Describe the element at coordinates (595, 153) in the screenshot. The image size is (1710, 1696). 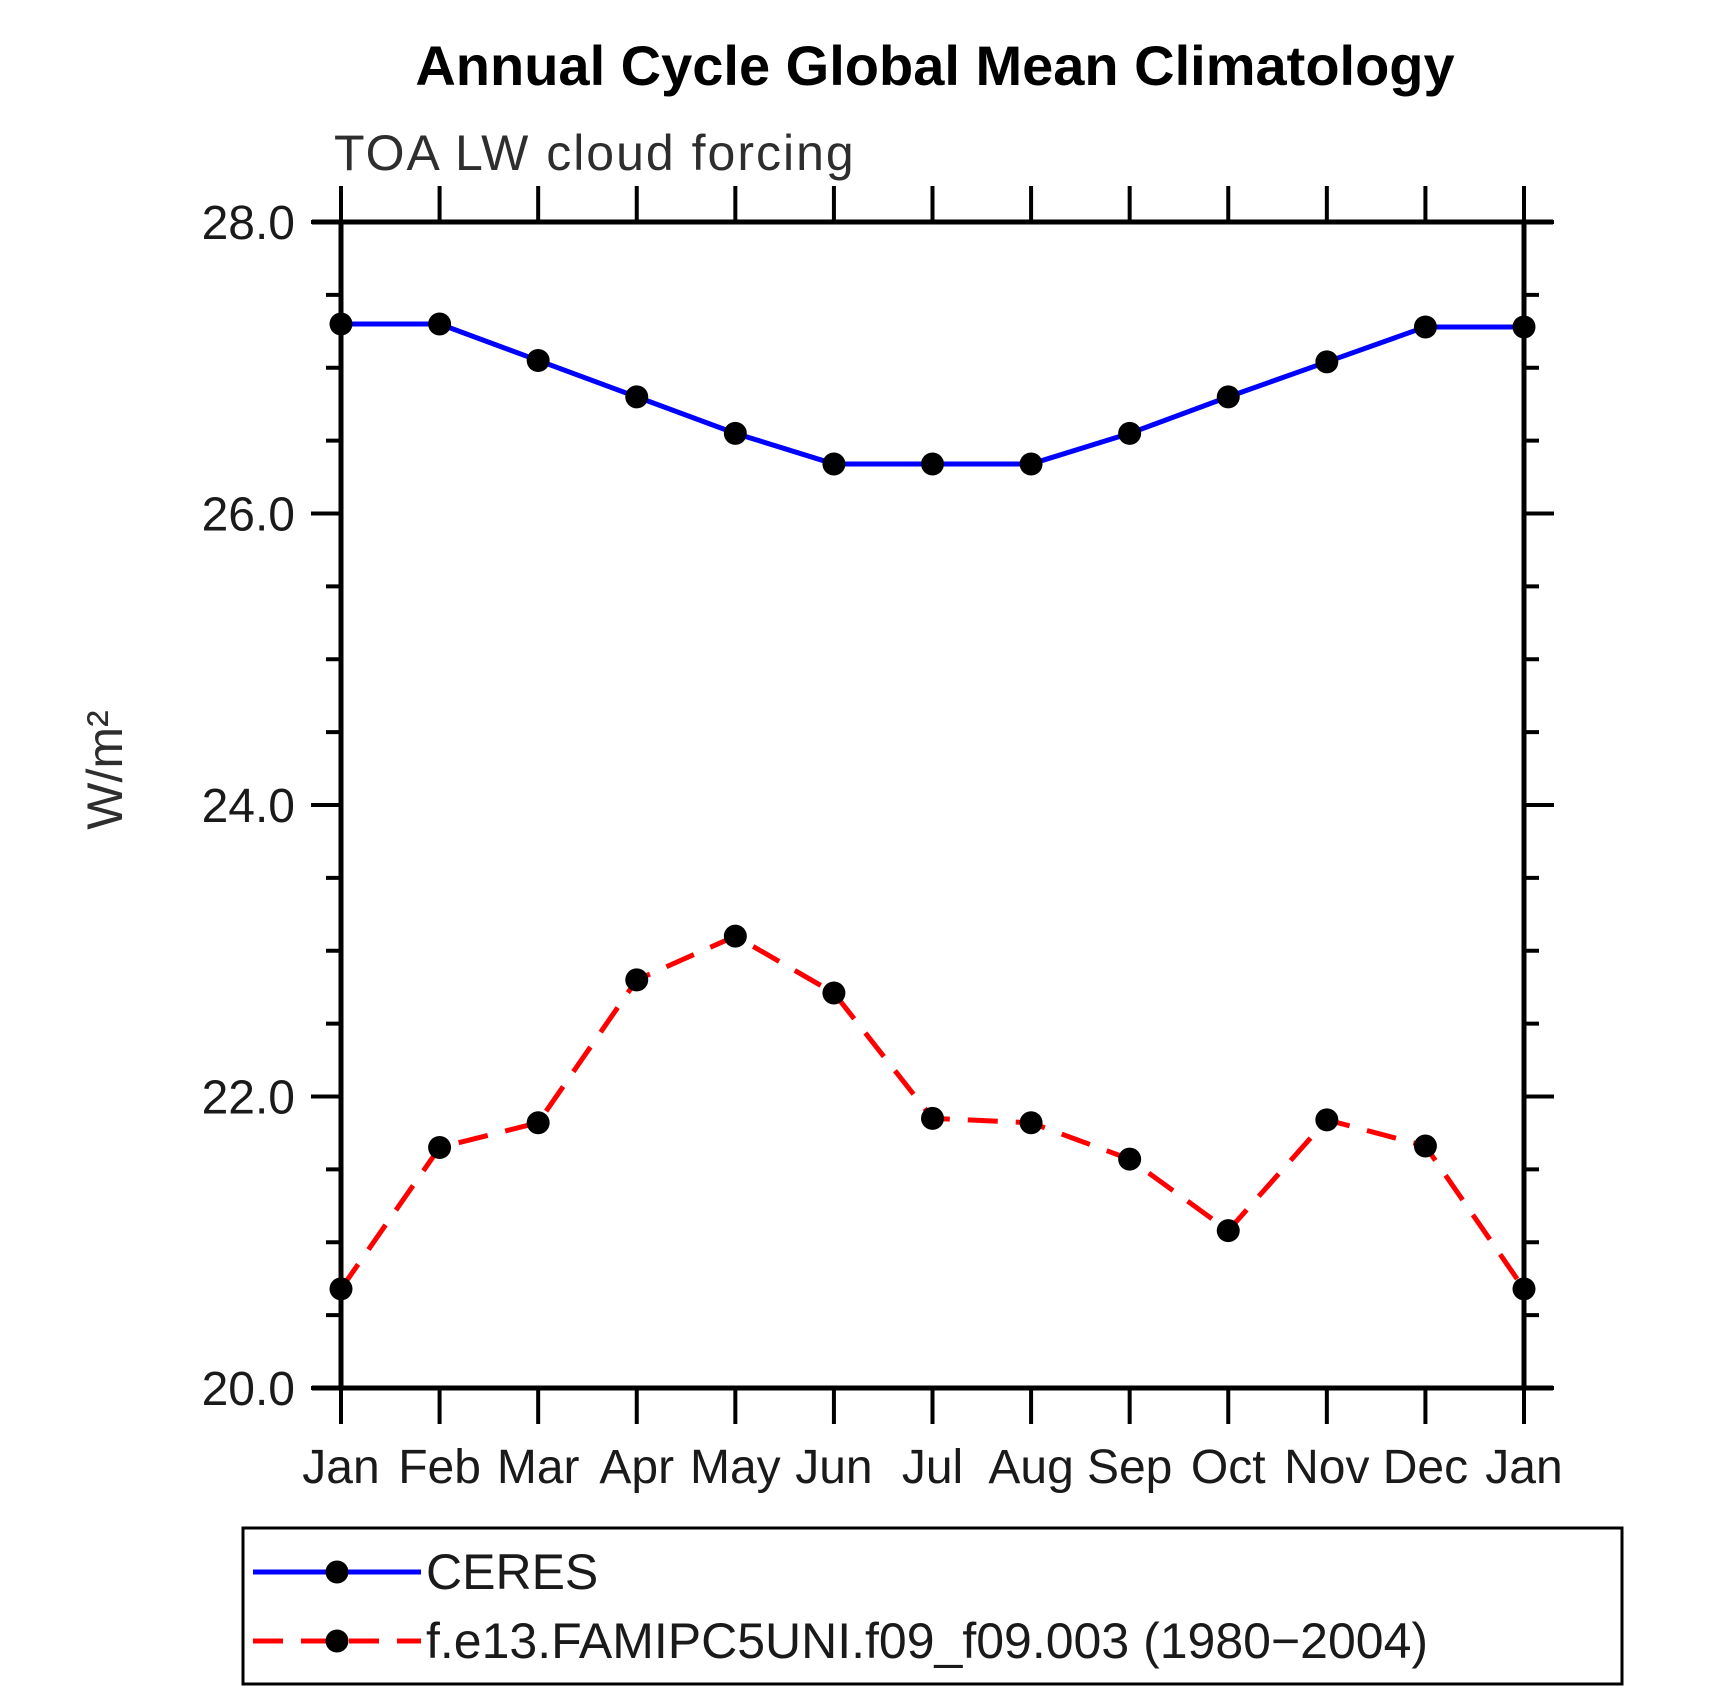
I see `chart-subtitle: TOA LW cloud forcing` at that location.